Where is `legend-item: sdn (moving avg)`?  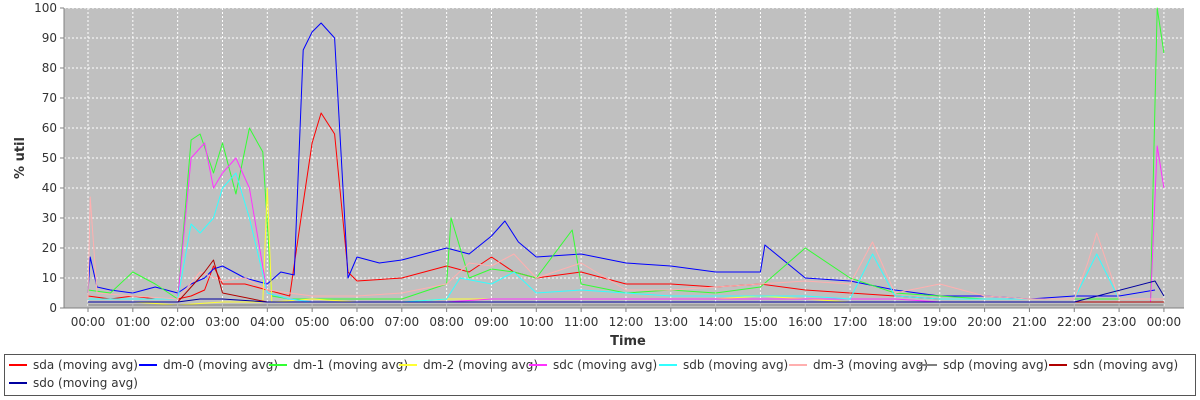
legend-item: sdn (moving avg) is located at coordinates (1113, 365).